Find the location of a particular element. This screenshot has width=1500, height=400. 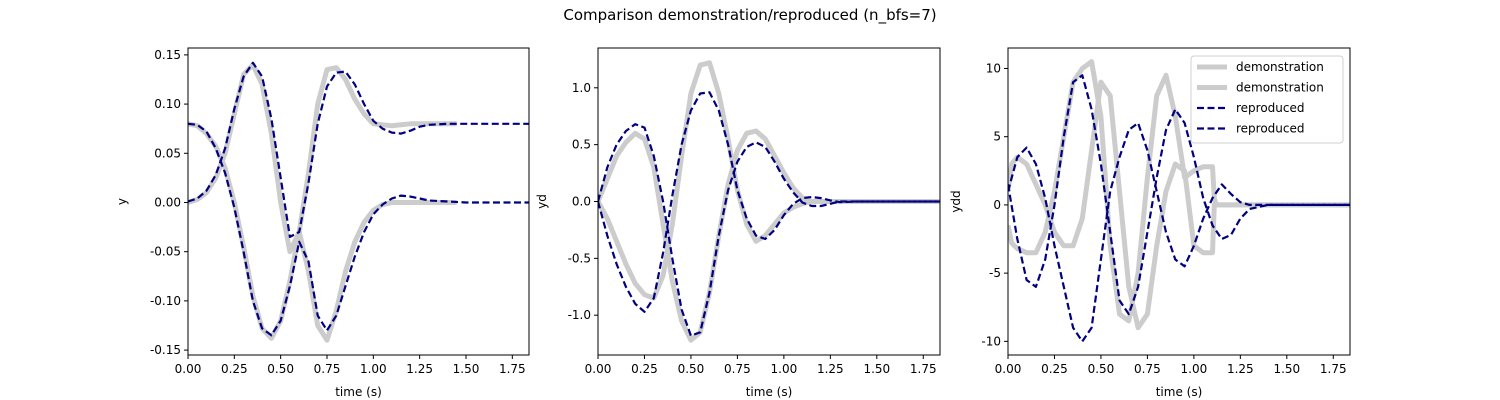

legend-box is located at coordinates (1267, 99).